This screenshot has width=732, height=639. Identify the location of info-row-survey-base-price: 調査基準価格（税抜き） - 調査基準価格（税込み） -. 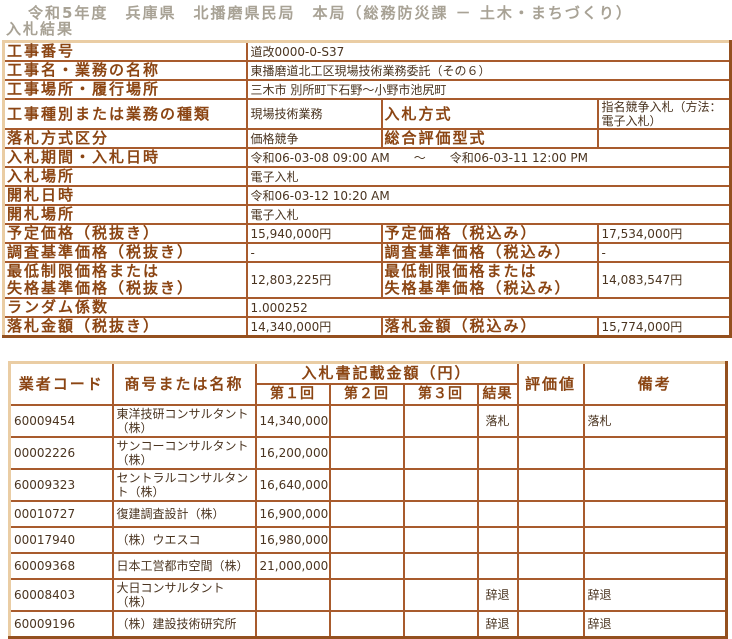
(367, 252).